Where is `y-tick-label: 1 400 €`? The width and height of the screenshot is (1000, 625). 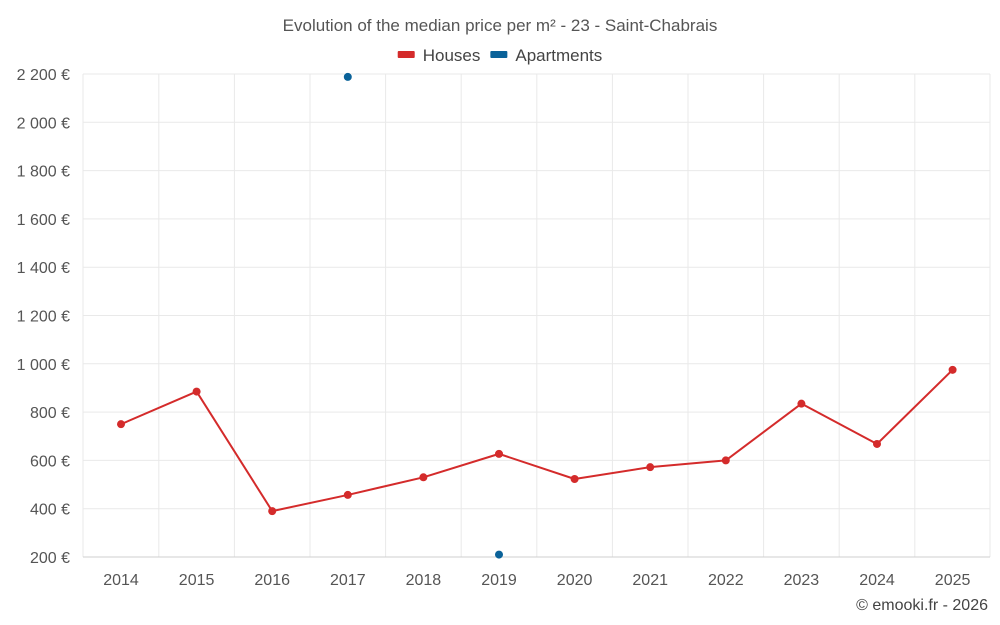 y-tick-label: 1 400 € is located at coordinates (43, 268).